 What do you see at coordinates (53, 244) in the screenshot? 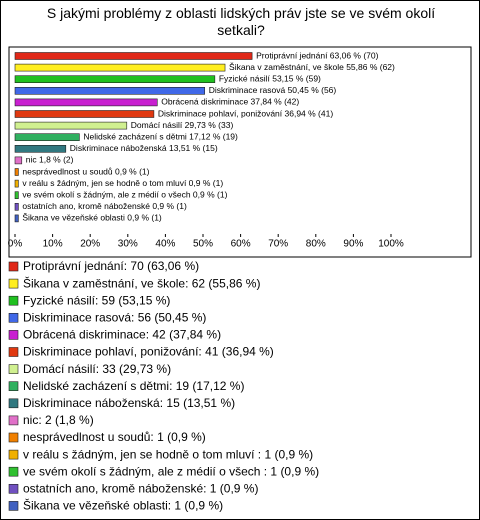
I see `x-tick-label: 10%` at bounding box center [53, 244].